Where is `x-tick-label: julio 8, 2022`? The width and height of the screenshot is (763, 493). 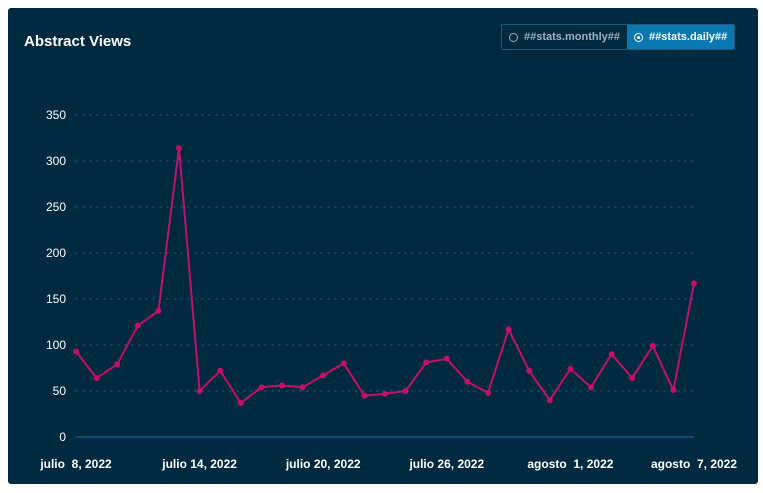 x-tick-label: julio 8, 2022 is located at coordinates (75, 464).